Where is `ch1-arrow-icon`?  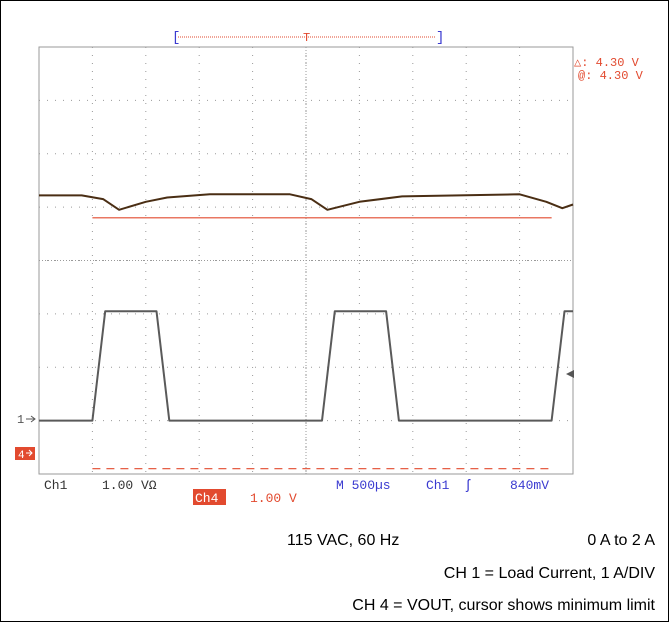 ch1-arrow-icon is located at coordinates (31, 419).